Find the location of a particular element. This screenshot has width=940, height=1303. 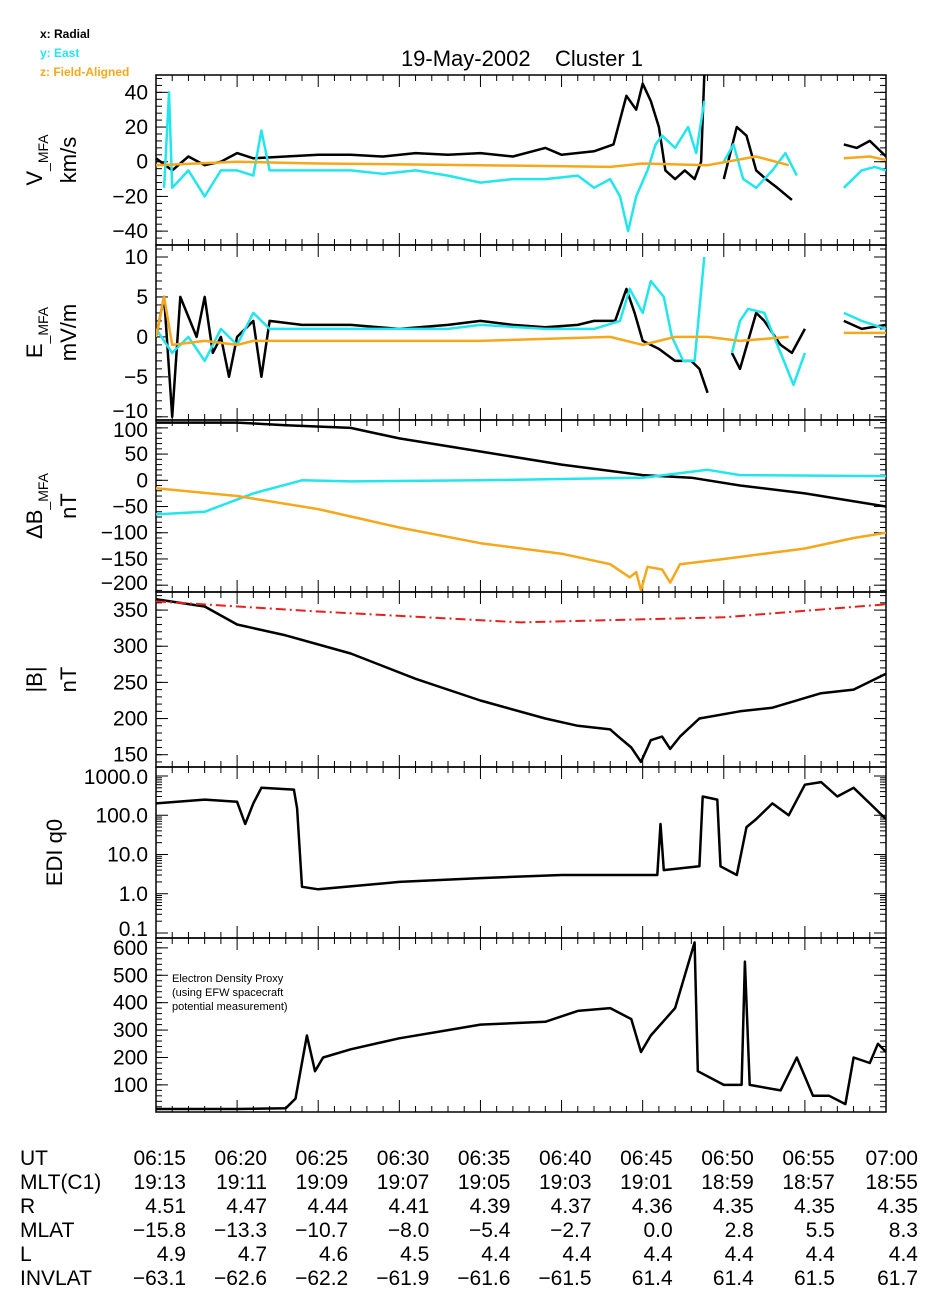

ephemeris-value: 4.47 is located at coordinates (246, 1206).